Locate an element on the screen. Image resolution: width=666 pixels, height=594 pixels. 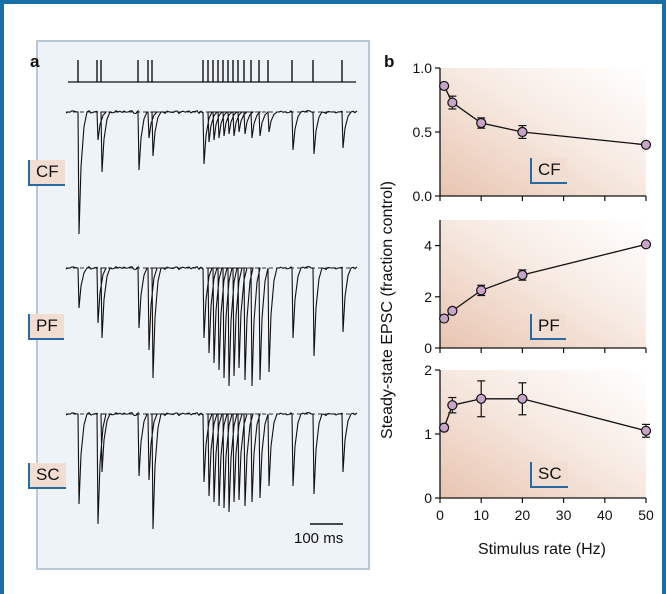
panel-b-letter: b is located at coordinates (389, 61).